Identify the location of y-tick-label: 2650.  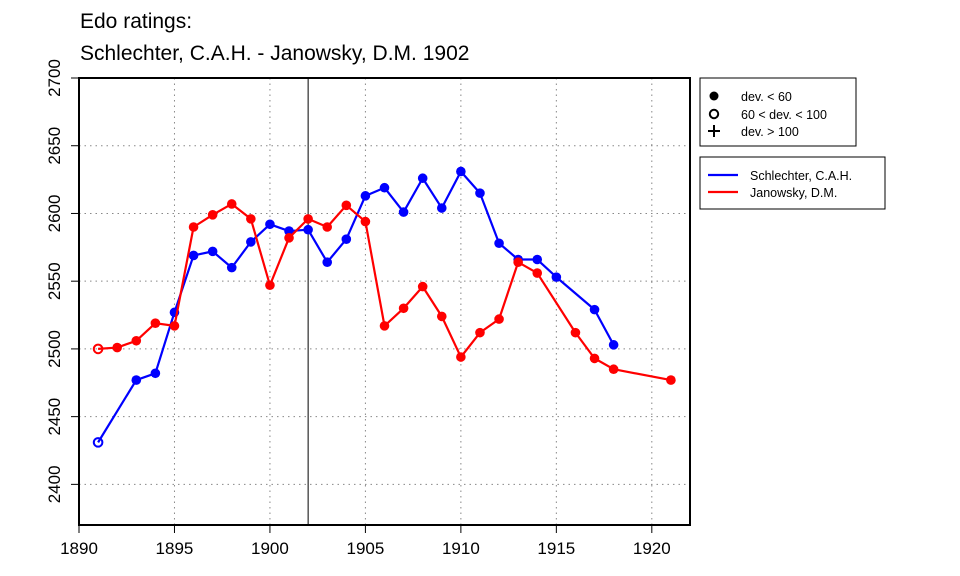
(54, 146).